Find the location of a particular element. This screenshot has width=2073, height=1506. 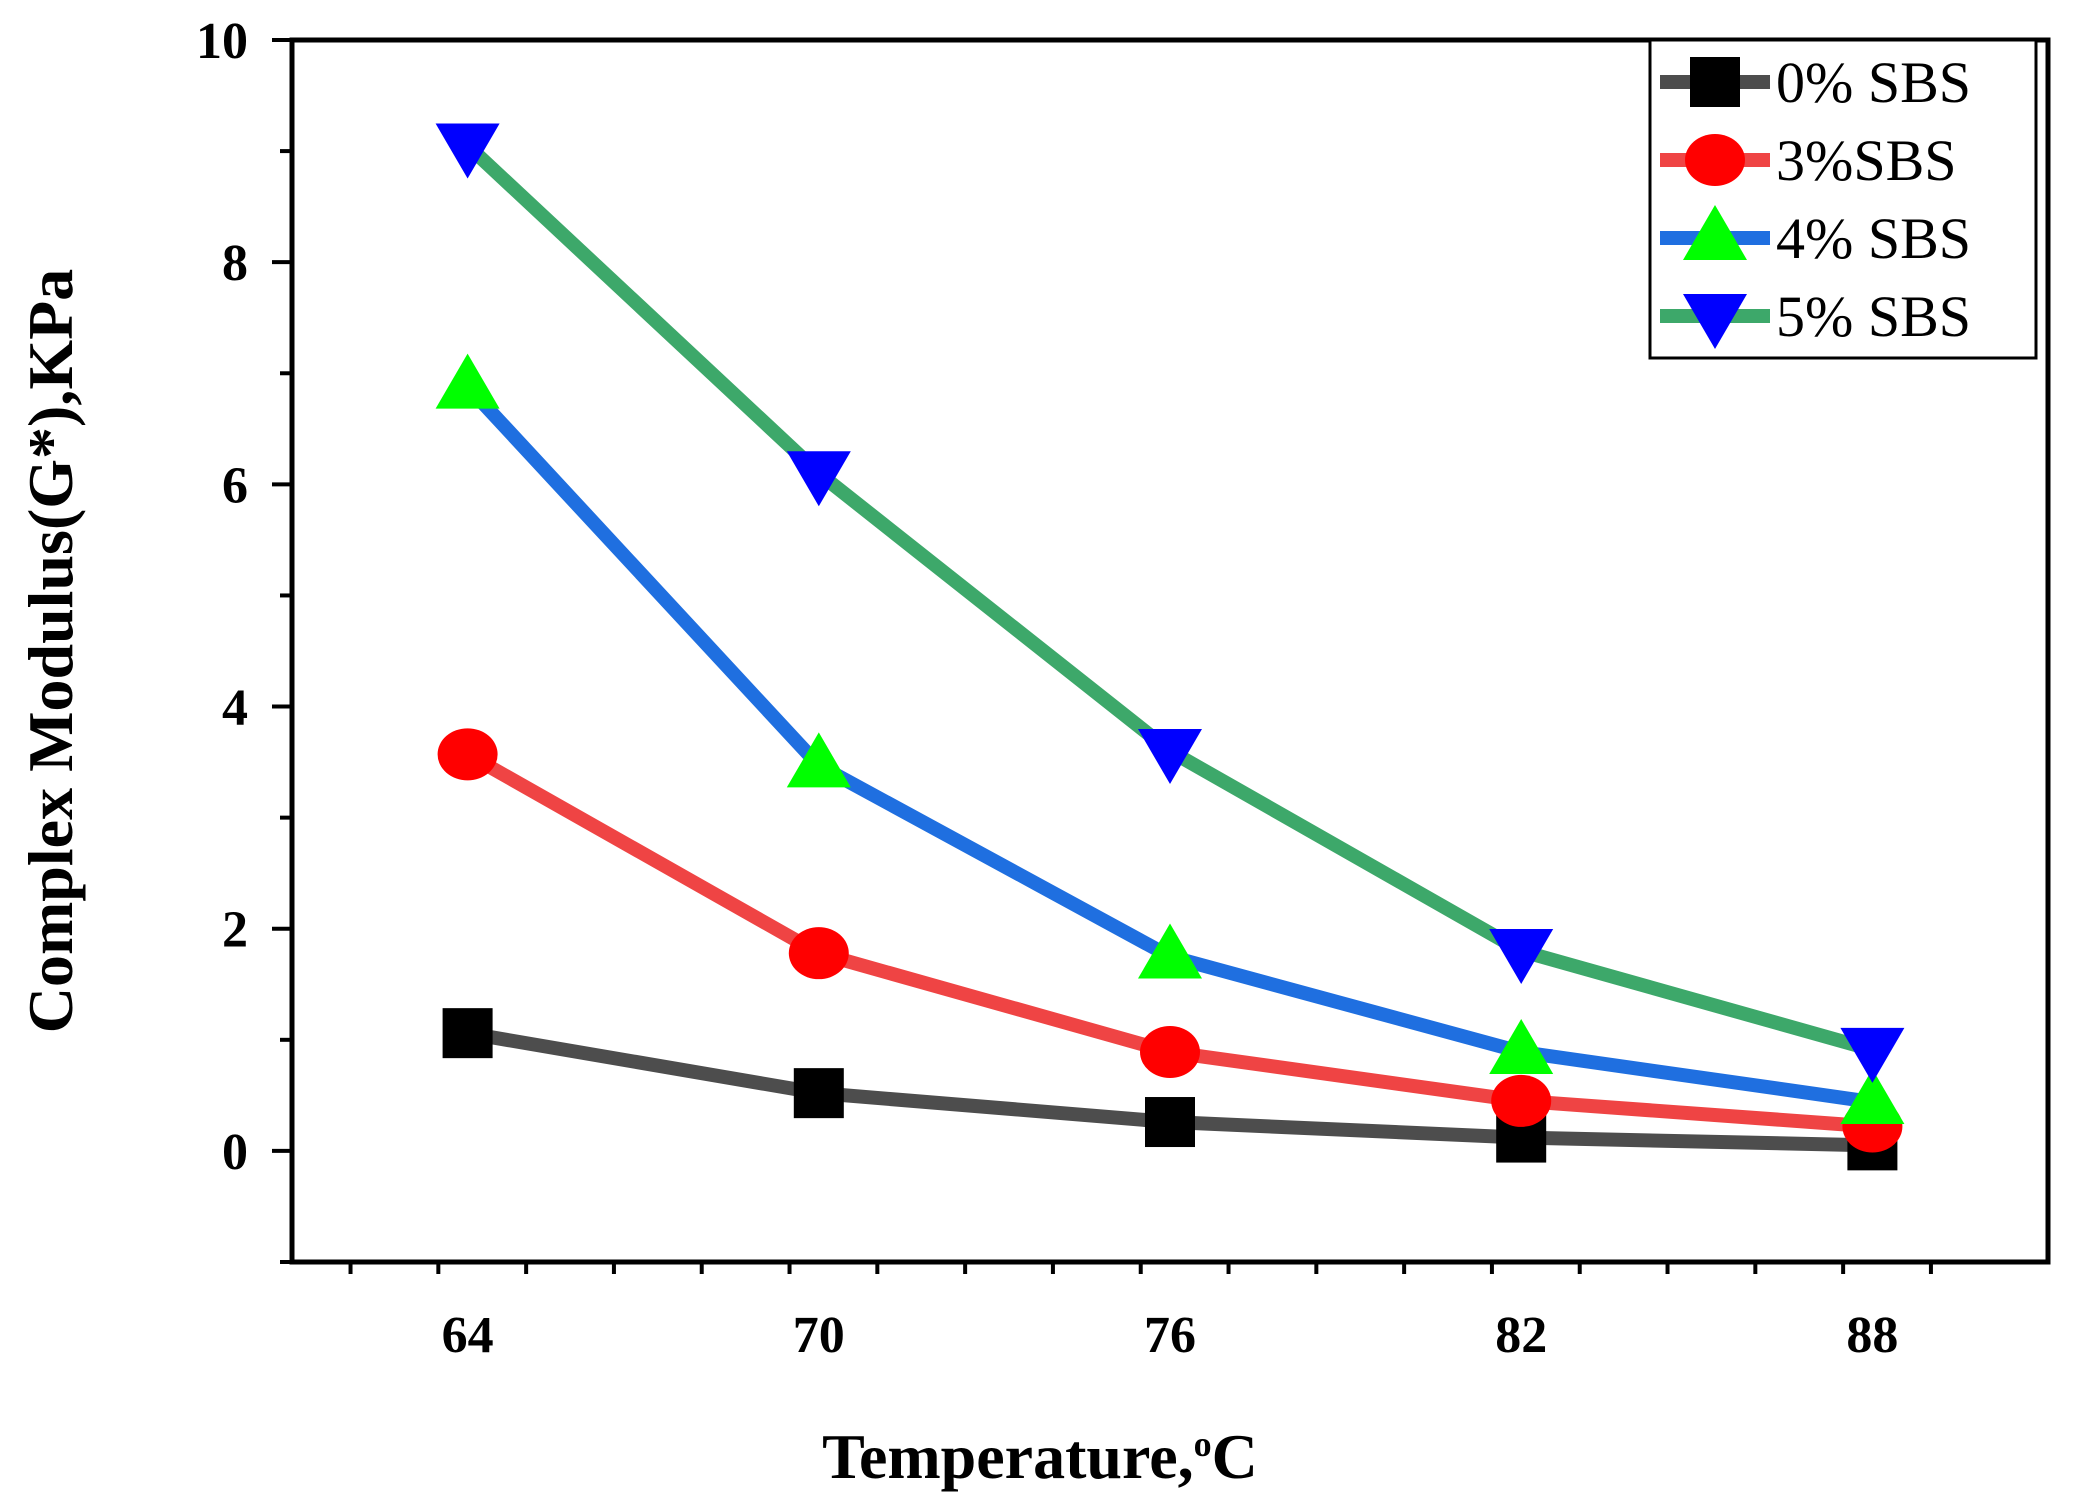

x-tick-label: 64 is located at coordinates (468, 1335).